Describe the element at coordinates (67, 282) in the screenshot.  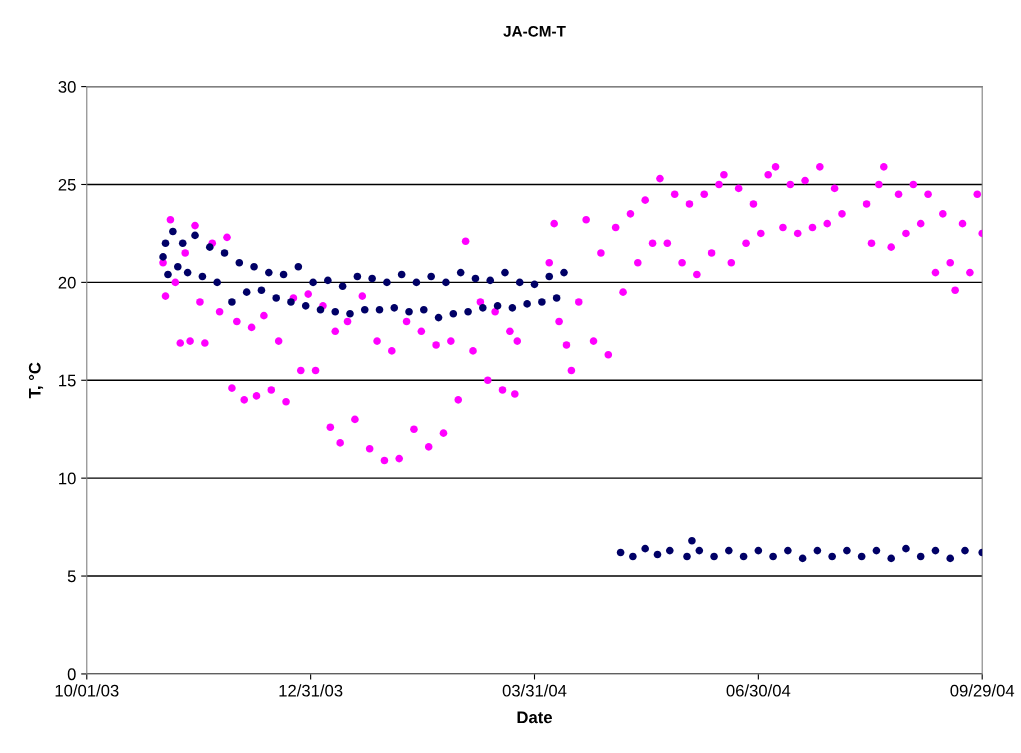
I see `y-tick-label: 20` at that location.